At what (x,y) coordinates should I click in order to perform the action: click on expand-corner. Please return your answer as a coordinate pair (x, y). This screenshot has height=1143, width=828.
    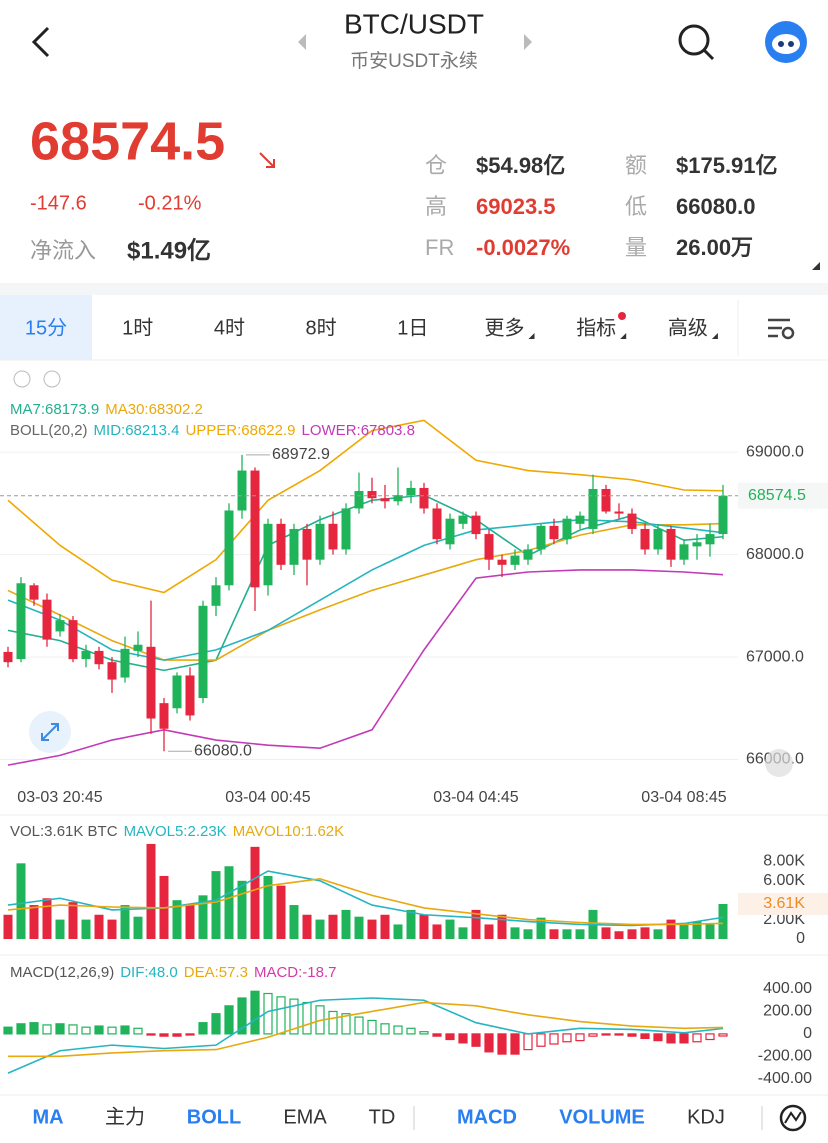
    Looking at the image, I should click on (816, 266).